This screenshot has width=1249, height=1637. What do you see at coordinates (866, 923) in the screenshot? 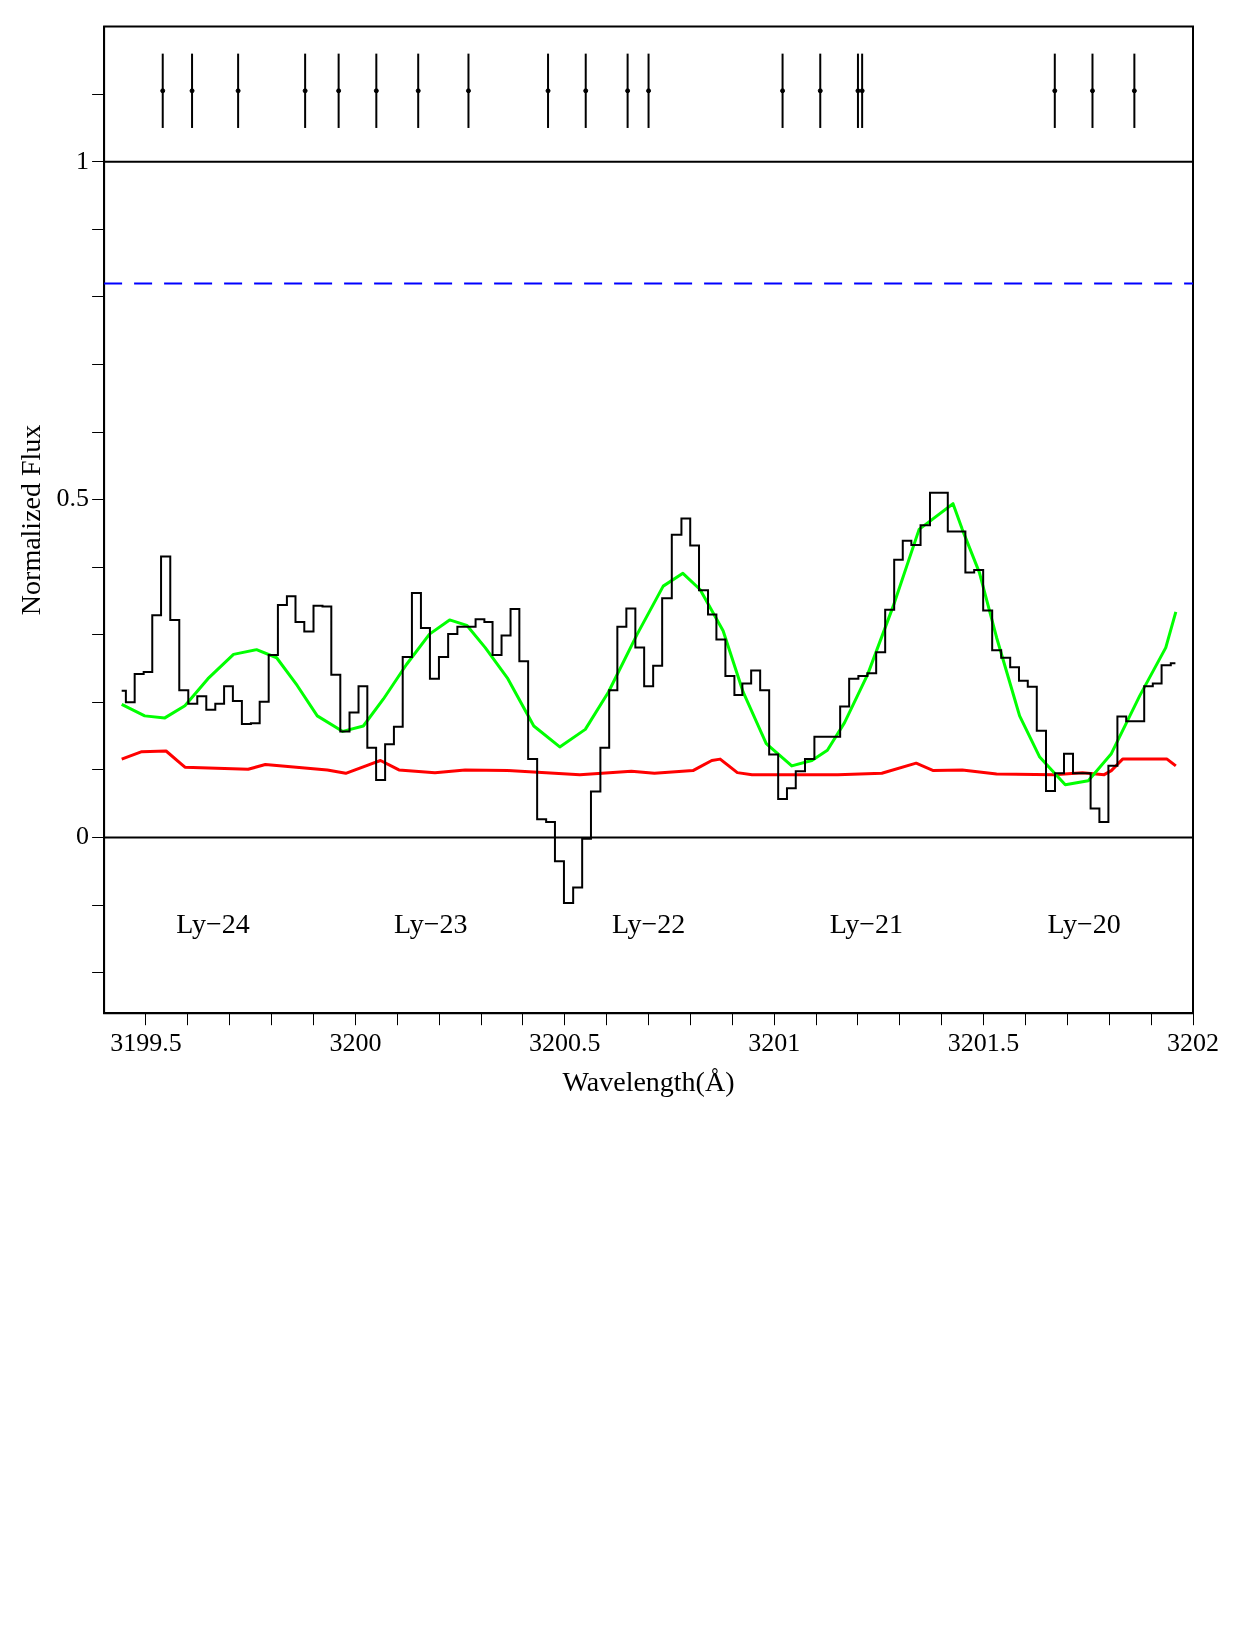
I see `annotation: Ly−21` at bounding box center [866, 923].